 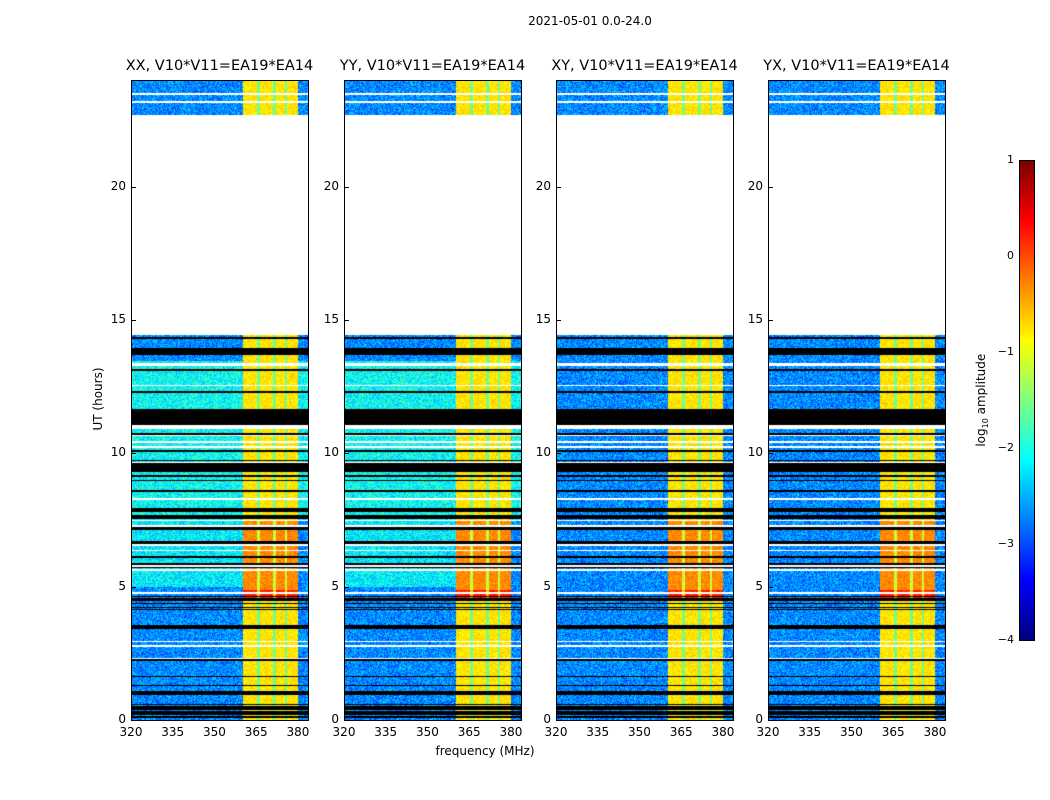 I want to click on colorbar-tick-label: −3, so click(x=1005, y=543).